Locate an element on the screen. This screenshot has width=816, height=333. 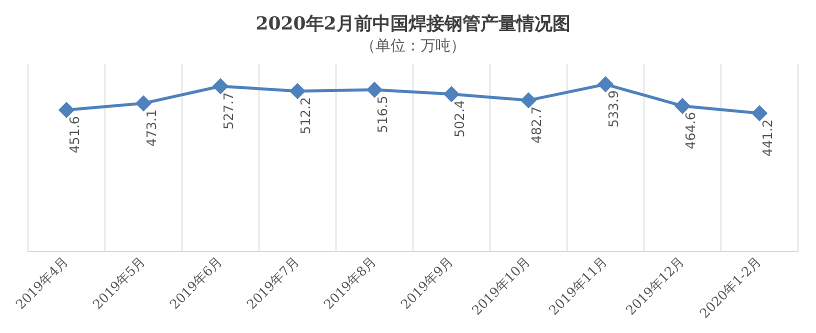
chart-subtitle: （单位：万吨） is located at coordinates (413, 45).